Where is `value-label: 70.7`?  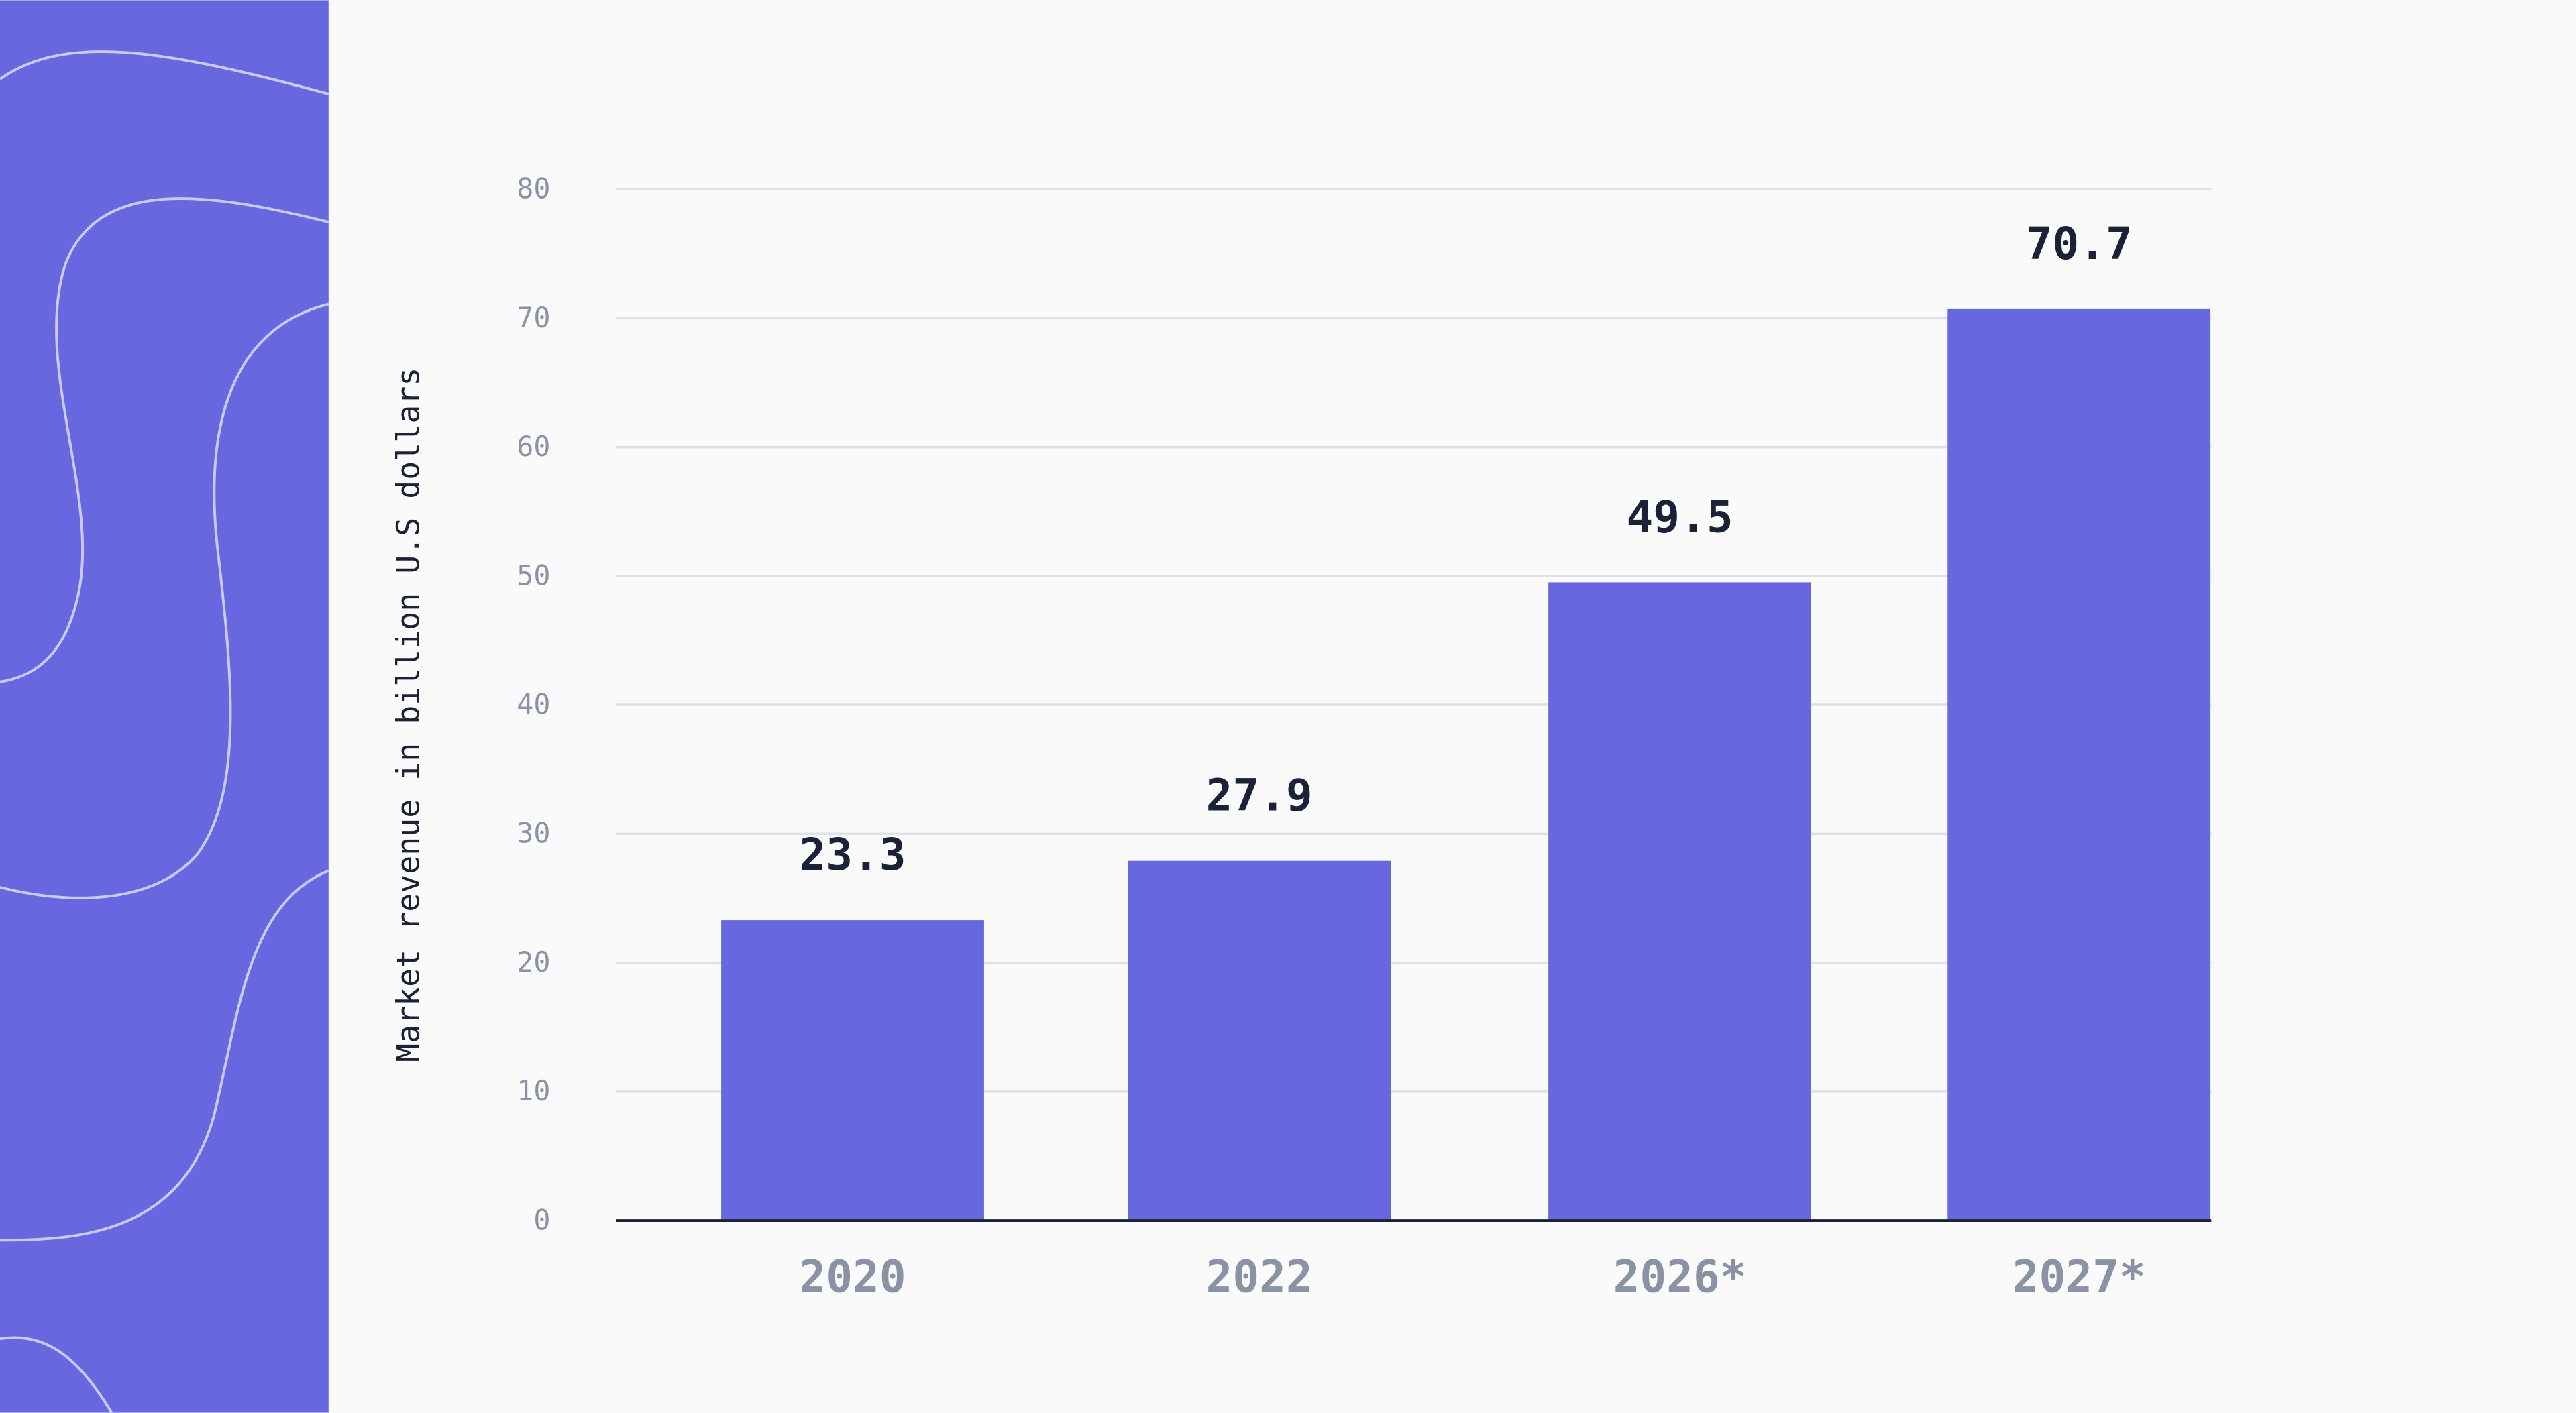 value-label: 70.7 is located at coordinates (2079, 244).